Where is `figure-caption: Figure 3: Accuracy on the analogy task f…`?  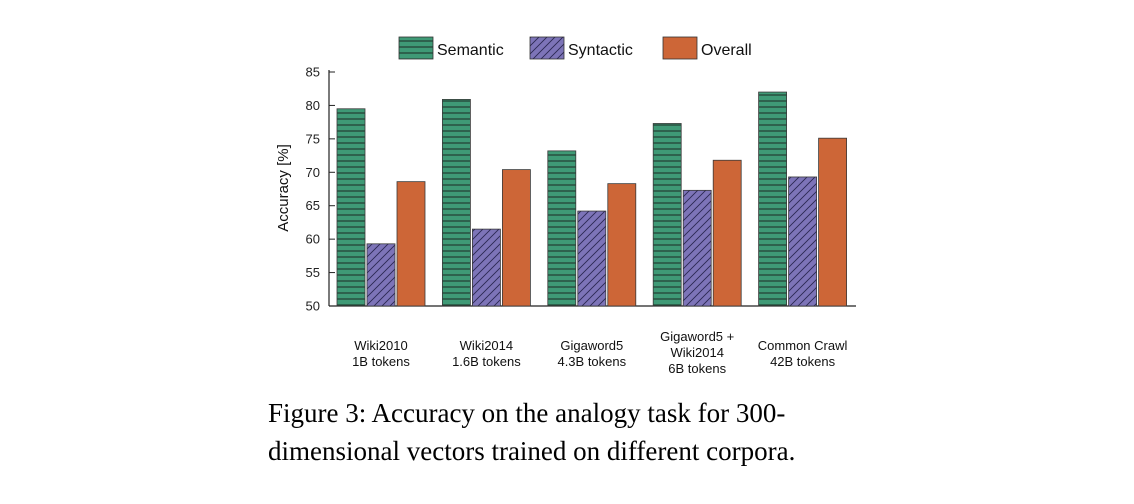 figure-caption: Figure 3: Accuracy on the analogy task f… is located at coordinates (588, 432).